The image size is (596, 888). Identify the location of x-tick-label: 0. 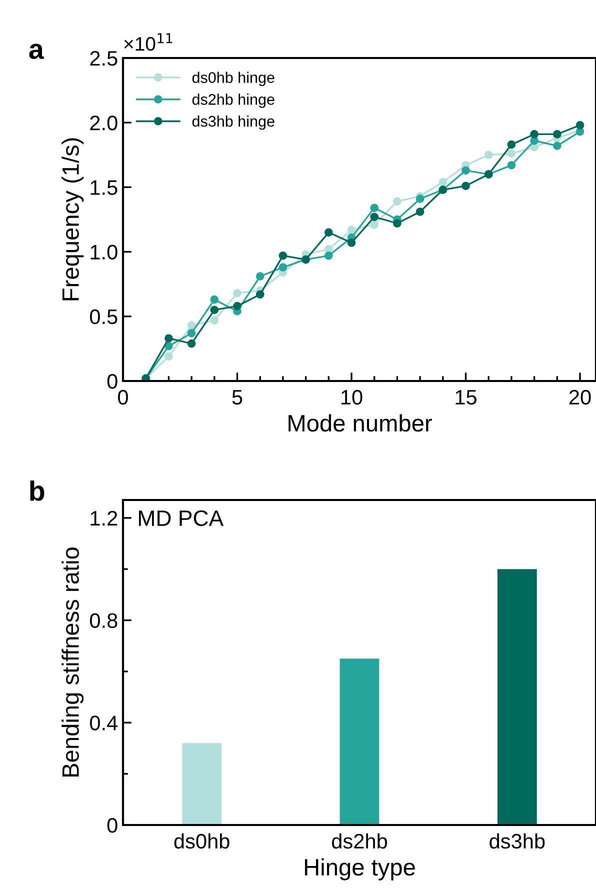
(123, 397).